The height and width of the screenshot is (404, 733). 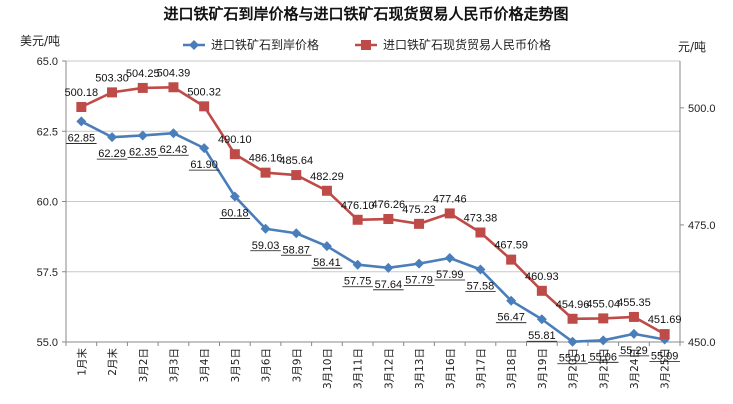 What do you see at coordinates (174, 73) in the screenshot?
I see `series-1-label-3: 504.39` at bounding box center [174, 73].